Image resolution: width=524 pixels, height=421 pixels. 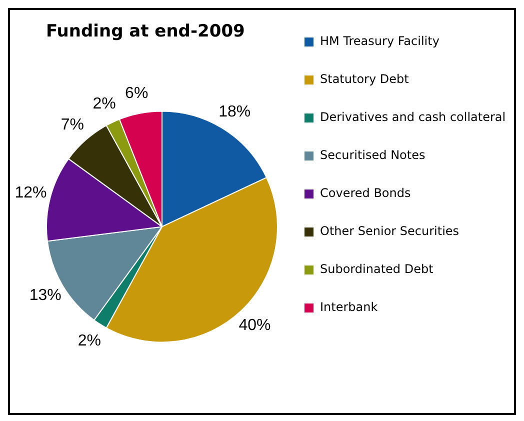 What do you see at coordinates (136, 93) in the screenshot?
I see `data-label: 6%` at bounding box center [136, 93].